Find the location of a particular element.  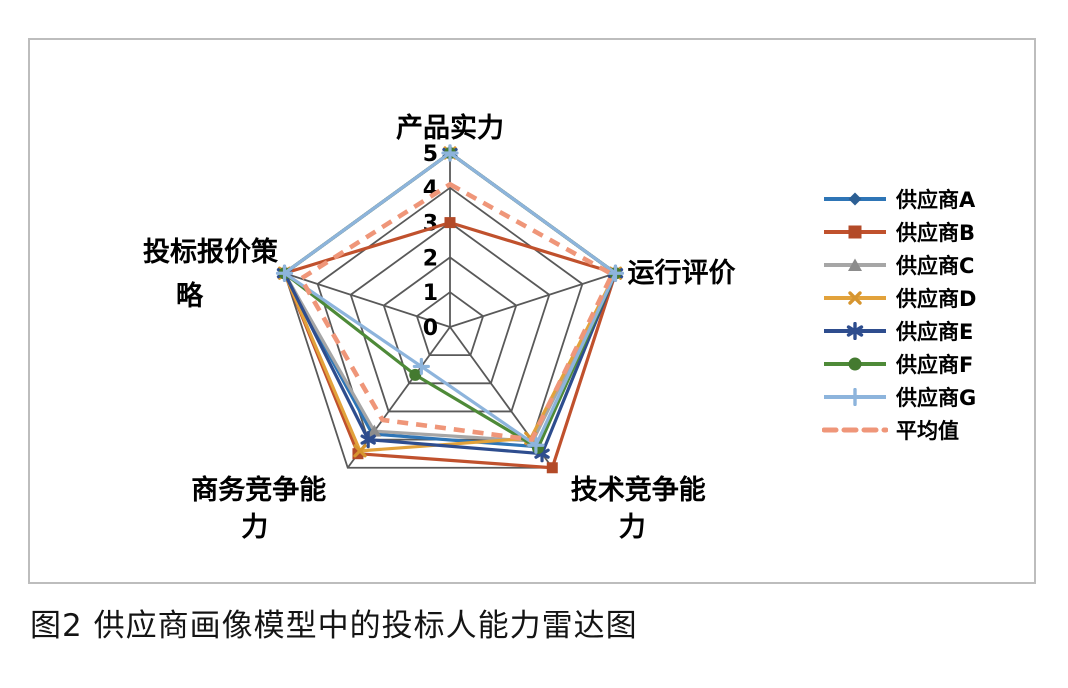

legend-label: 平均值 is located at coordinates (927, 430).